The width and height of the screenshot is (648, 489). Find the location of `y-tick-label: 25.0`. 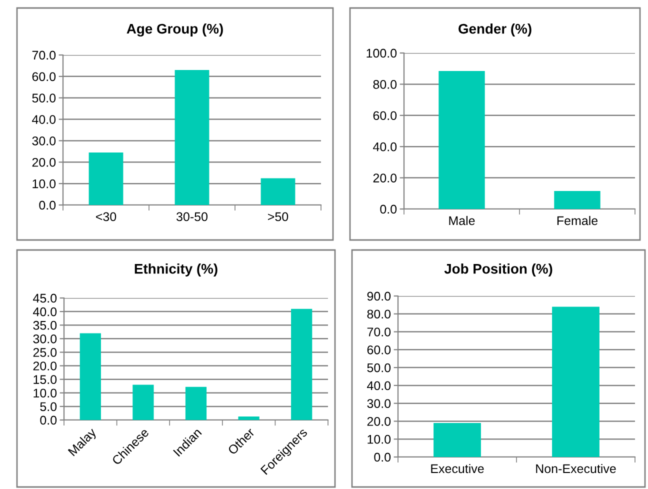

y-tick-label: 25.0 is located at coordinates (45, 352).